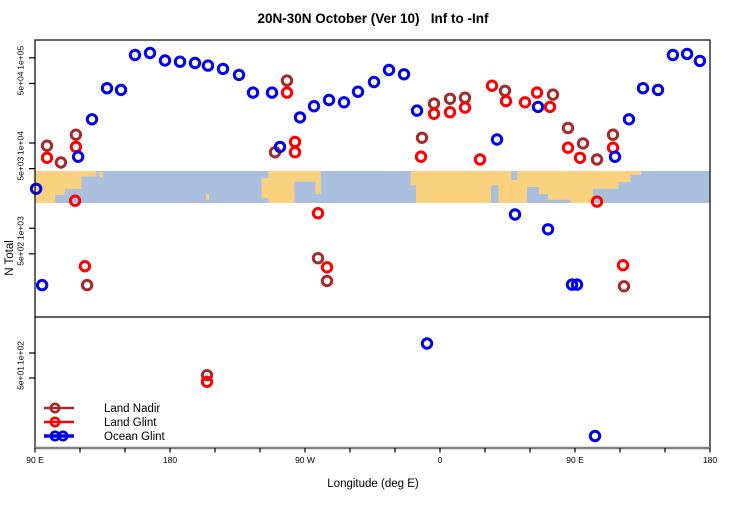  What do you see at coordinates (21, 168) in the screenshot?
I see `y-tick-label: 5e+03` at bounding box center [21, 168].